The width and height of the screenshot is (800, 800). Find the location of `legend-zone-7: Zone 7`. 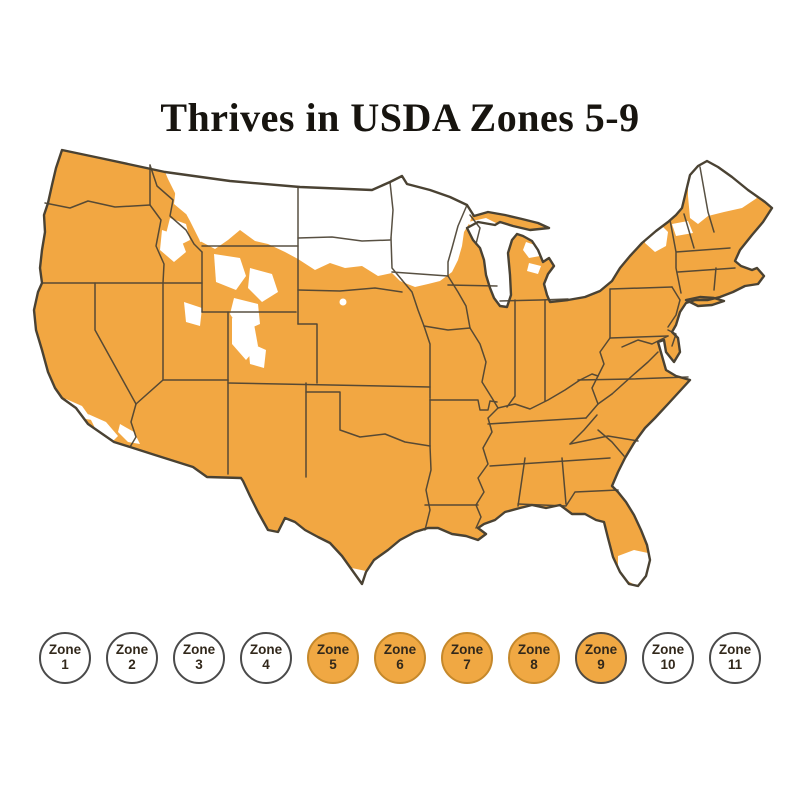

legend-zone-7: Zone 7 is located at coordinates (467, 658).